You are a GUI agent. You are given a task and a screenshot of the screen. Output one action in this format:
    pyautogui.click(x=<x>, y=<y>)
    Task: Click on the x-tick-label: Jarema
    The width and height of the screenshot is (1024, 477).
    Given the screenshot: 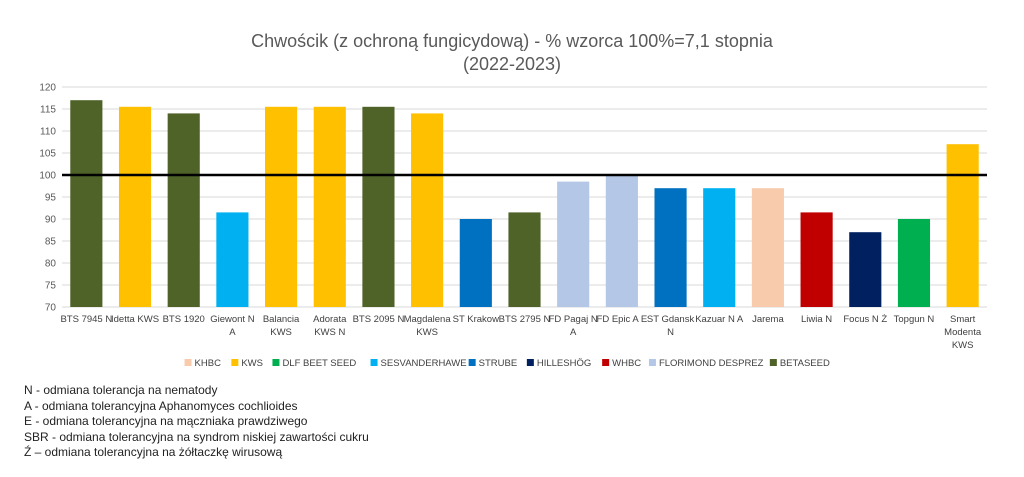 What is the action you would take?
    pyautogui.click(x=768, y=319)
    